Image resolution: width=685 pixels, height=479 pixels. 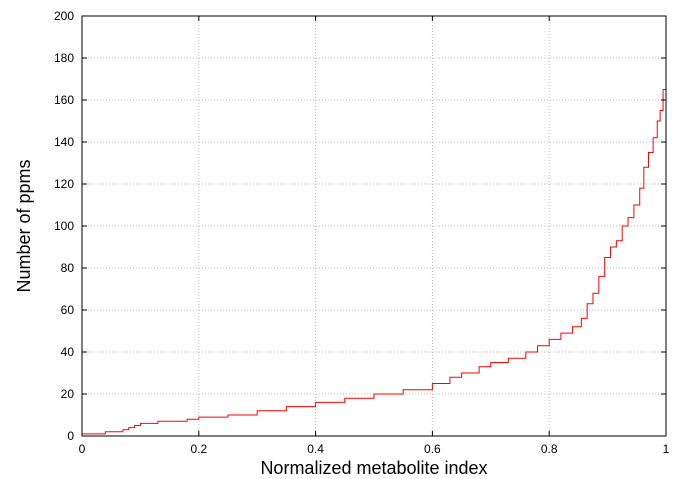 What do you see at coordinates (549, 449) in the screenshot?
I see `x-tick-label: 0.8` at bounding box center [549, 449].